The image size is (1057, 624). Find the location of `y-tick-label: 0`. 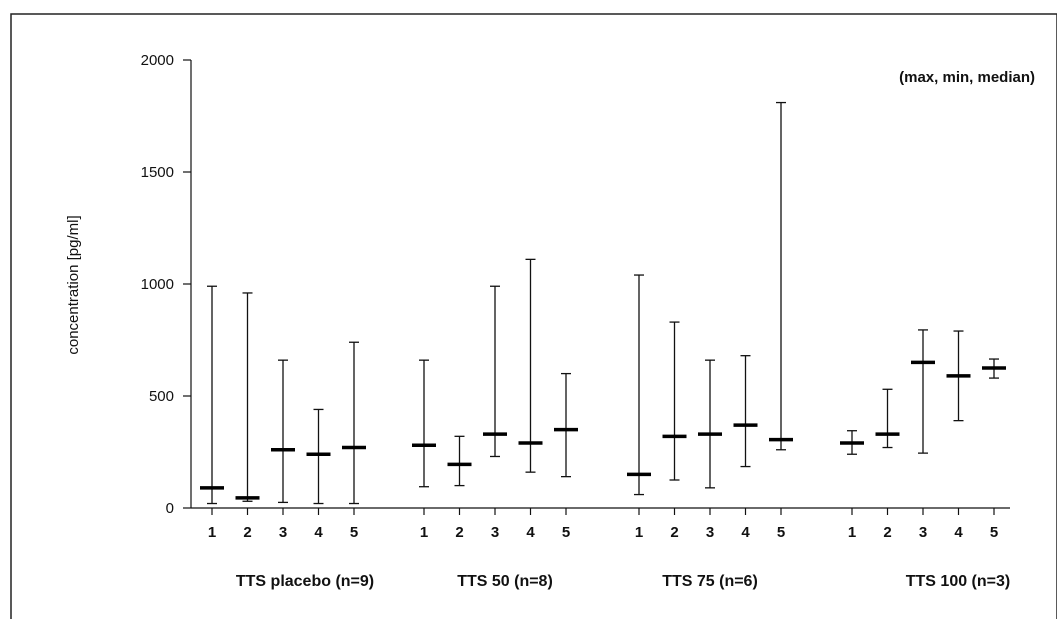

y-tick-label: 0 is located at coordinates (170, 508).